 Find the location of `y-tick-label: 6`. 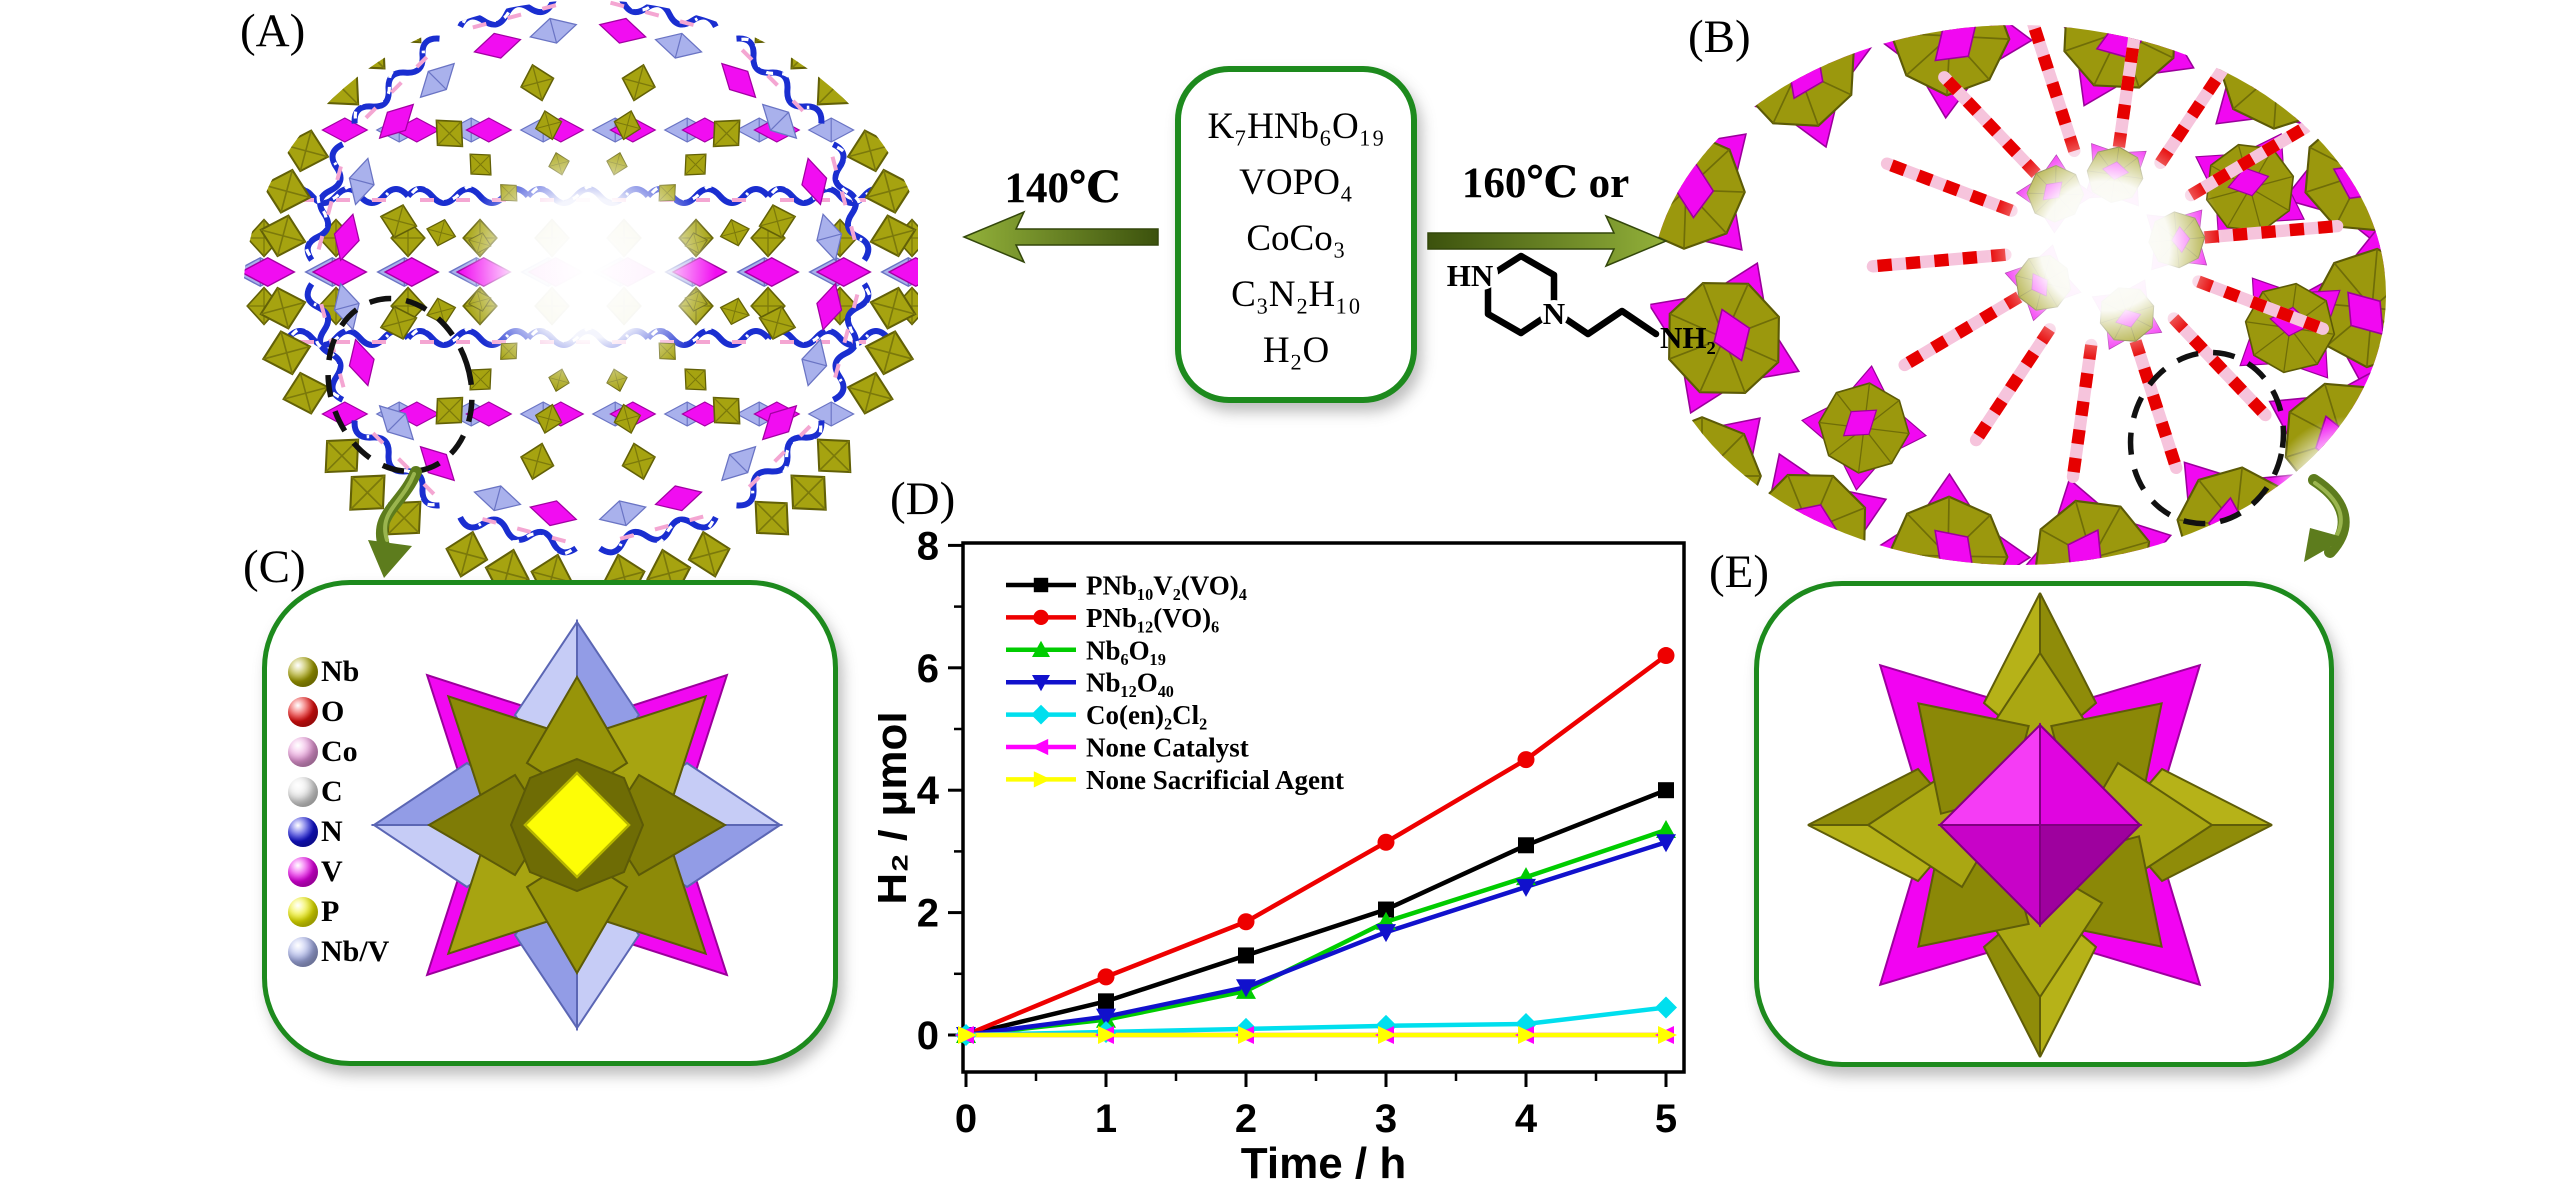

y-tick-label: 6 is located at coordinates (928, 669).